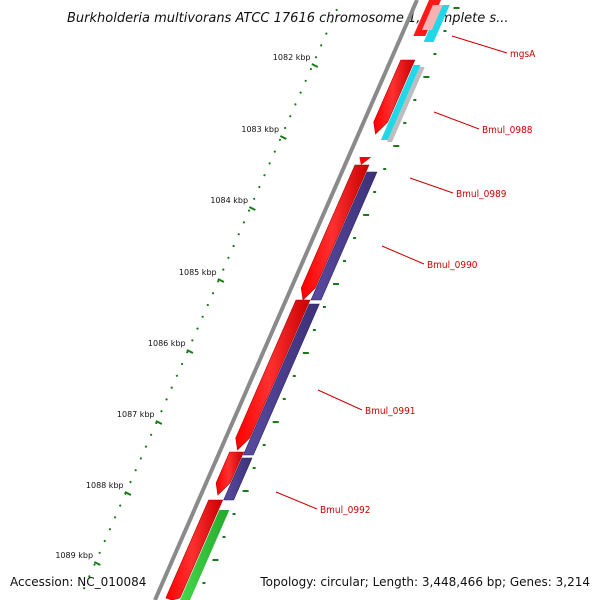 The image size is (600, 600). I want to click on gene-label: Bmul_0990, so click(452, 265).